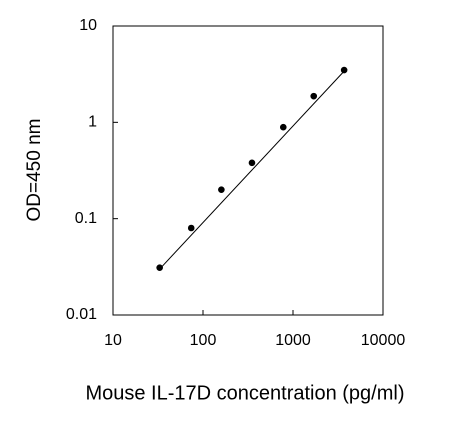  Describe the element at coordinates (244, 393) in the screenshot. I see `x-axis-label: Mouse IL-17D concentration (pg/ml)` at that location.